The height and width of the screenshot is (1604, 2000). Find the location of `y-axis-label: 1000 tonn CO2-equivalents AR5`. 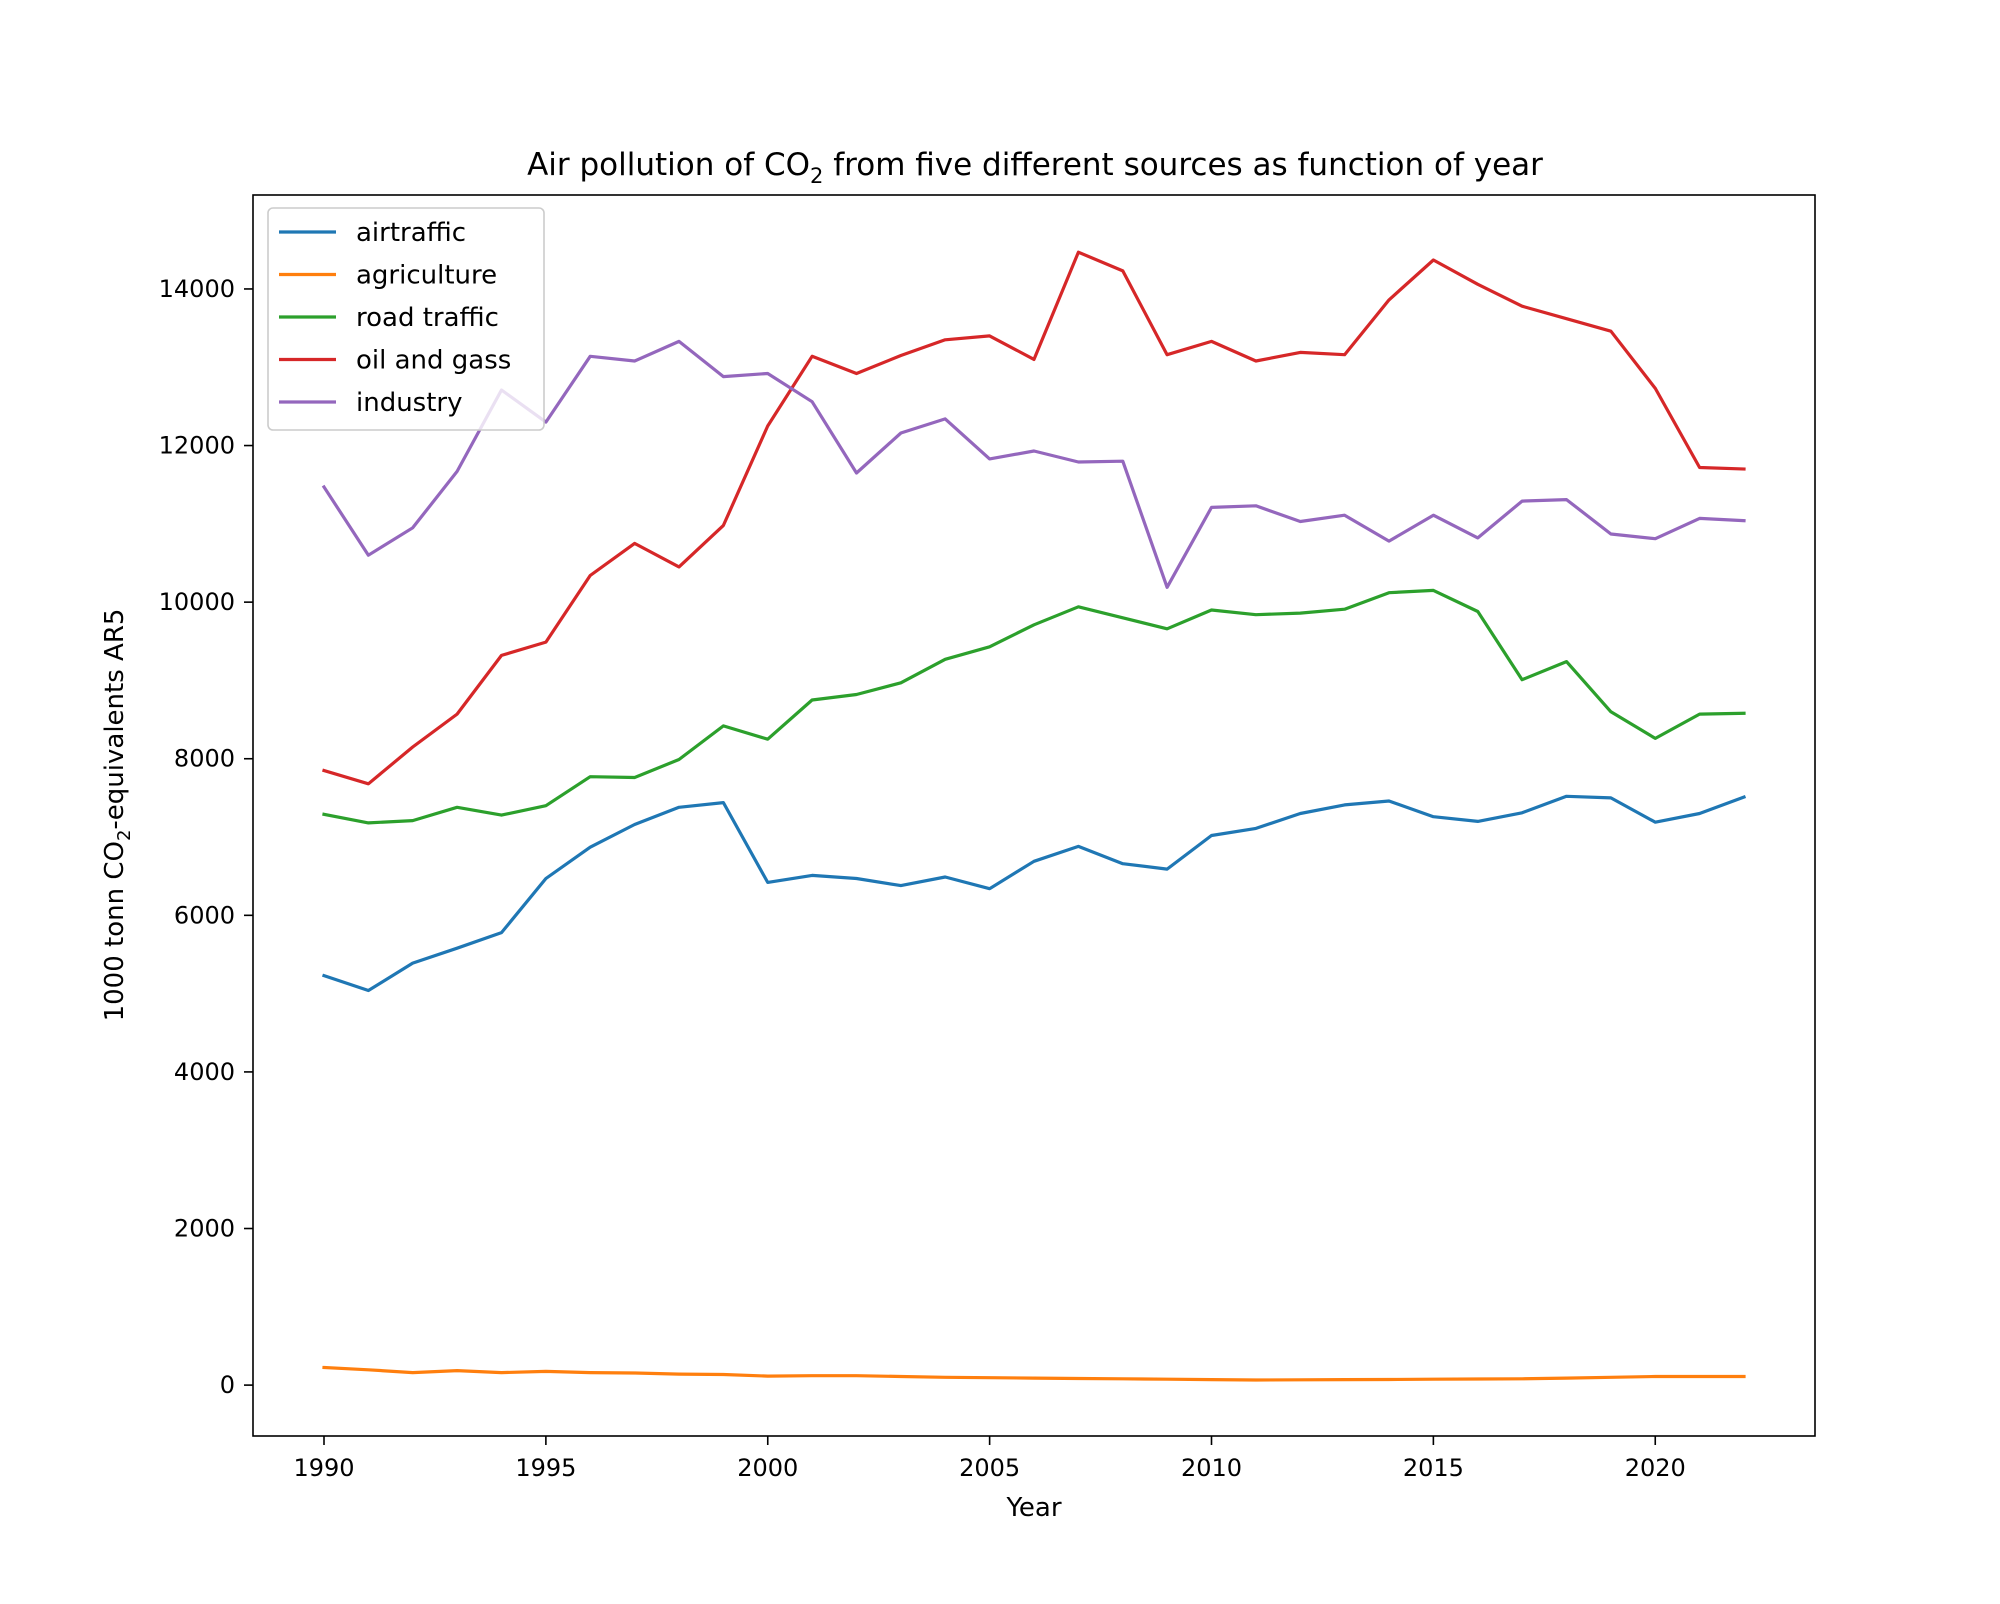

y-axis-label: 1000 tonn CO2-equivalents AR5 is located at coordinates (117, 815).